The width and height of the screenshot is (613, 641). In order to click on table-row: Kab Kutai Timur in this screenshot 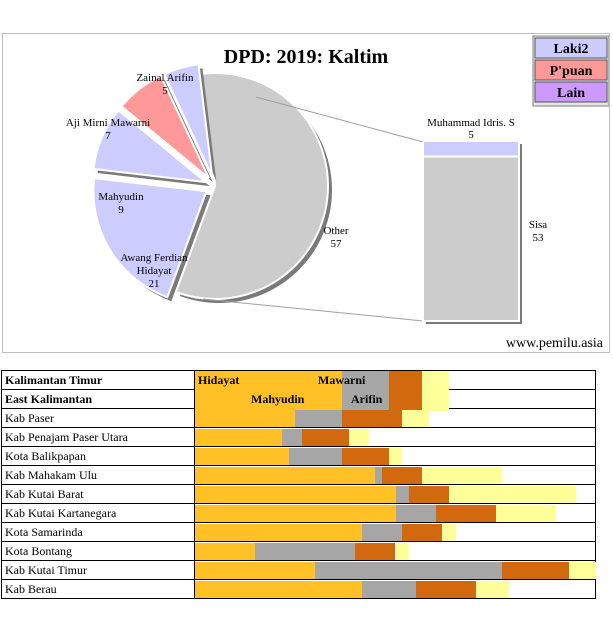, I will do `click(298, 570)`.